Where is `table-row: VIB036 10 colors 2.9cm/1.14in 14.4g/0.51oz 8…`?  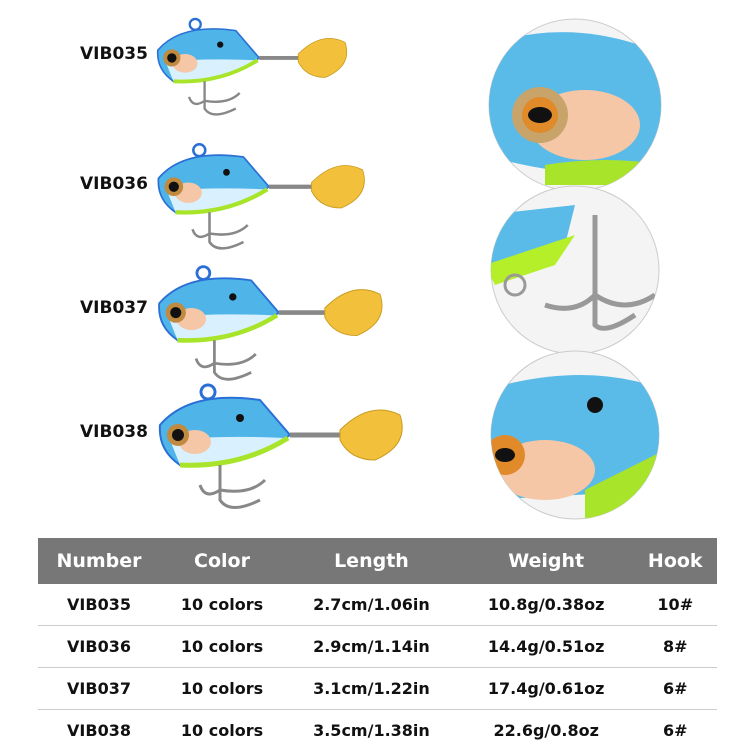
table-row: VIB036 10 colors 2.9cm/1.14in 14.4g/0.51oz 8… is located at coordinates (377, 646).